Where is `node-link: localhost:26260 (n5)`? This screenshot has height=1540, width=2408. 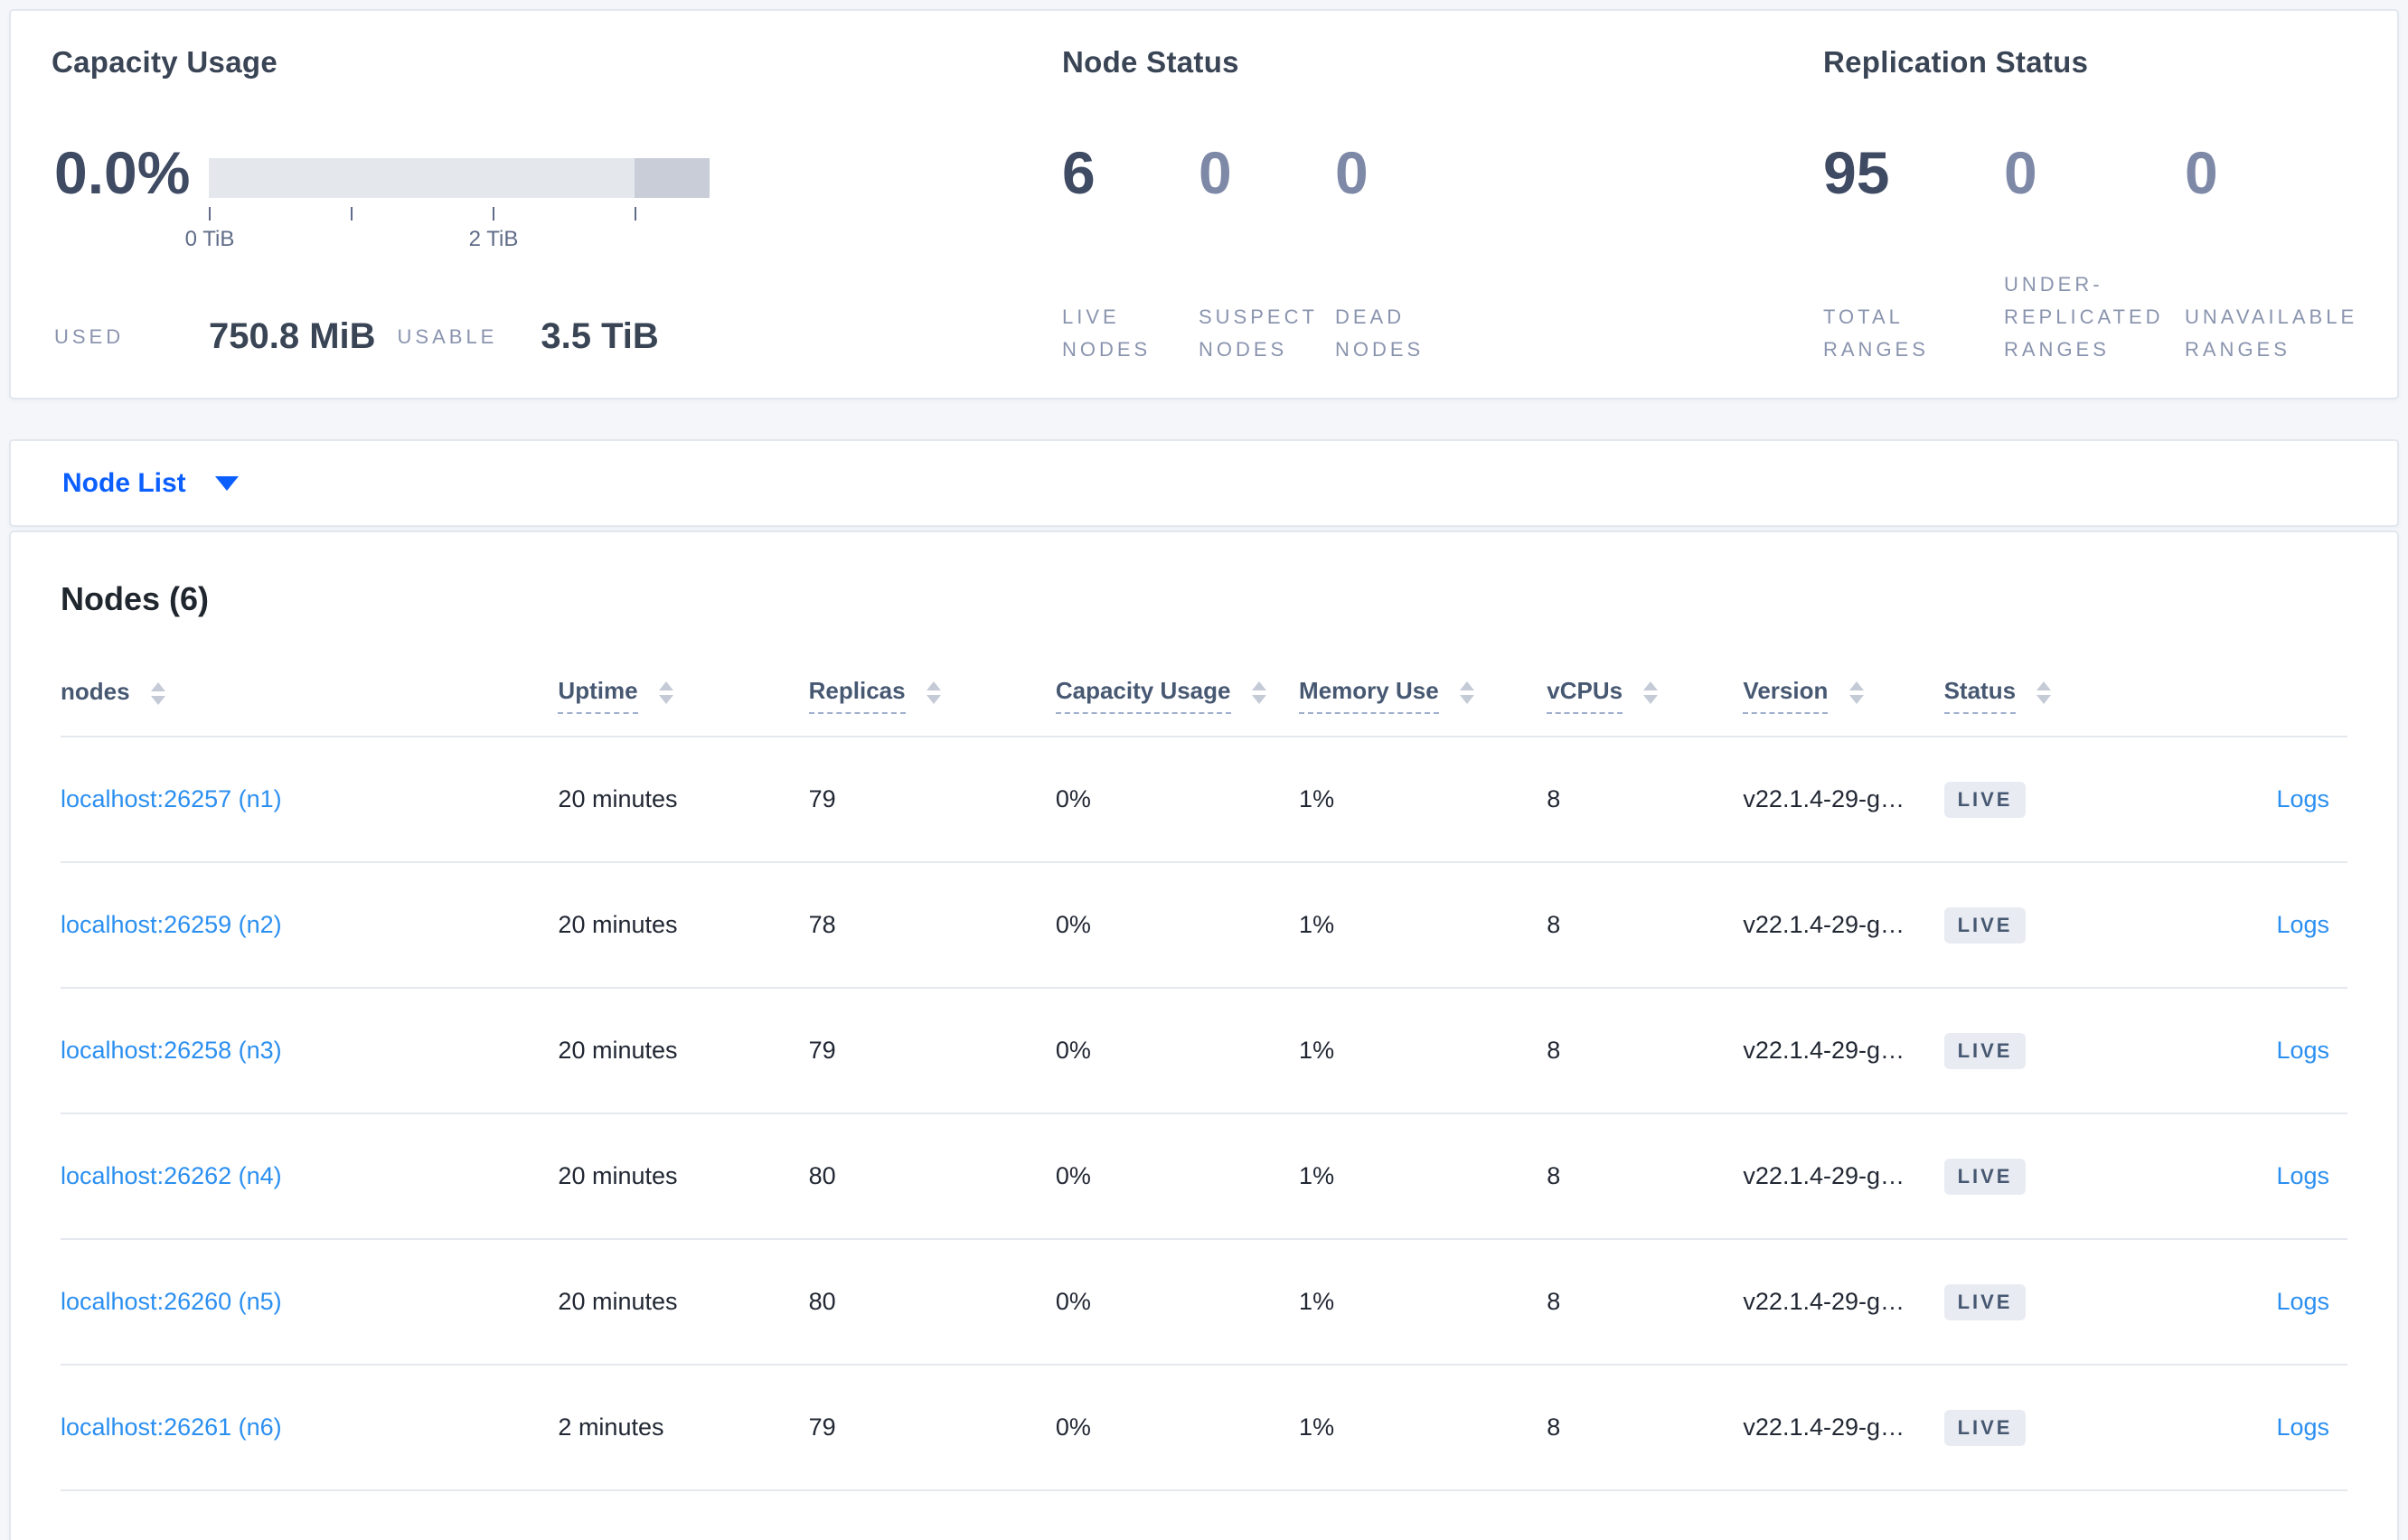
node-link: localhost:26260 (n5) is located at coordinates (171, 1301).